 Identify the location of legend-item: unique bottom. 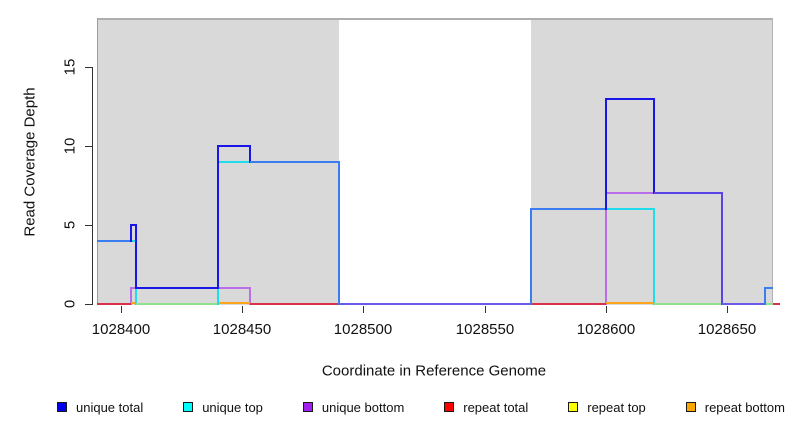
(353, 407).